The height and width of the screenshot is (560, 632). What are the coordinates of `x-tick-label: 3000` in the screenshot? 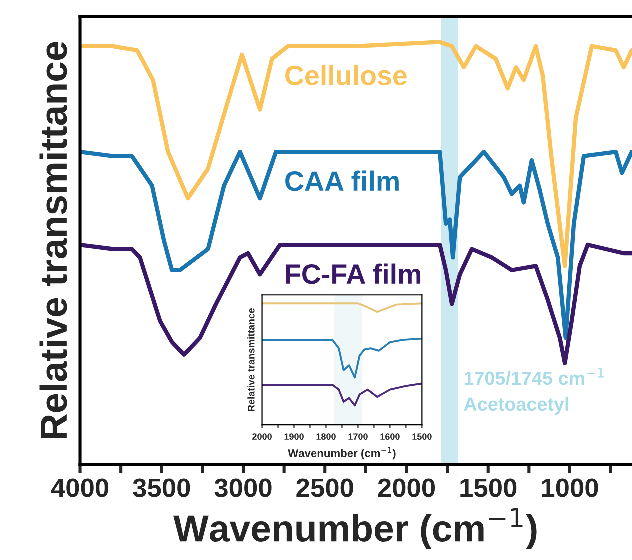 It's located at (243, 488).